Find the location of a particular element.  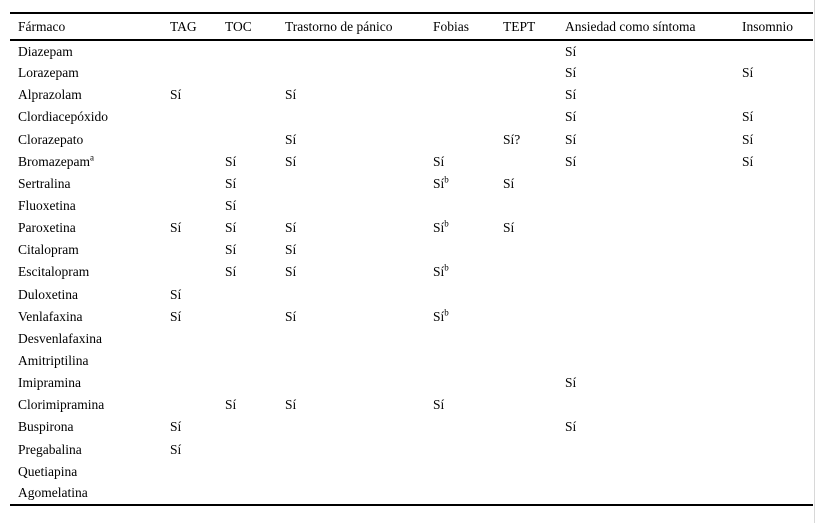

table-row: Citalopram Sí Sí is located at coordinates (411, 250).